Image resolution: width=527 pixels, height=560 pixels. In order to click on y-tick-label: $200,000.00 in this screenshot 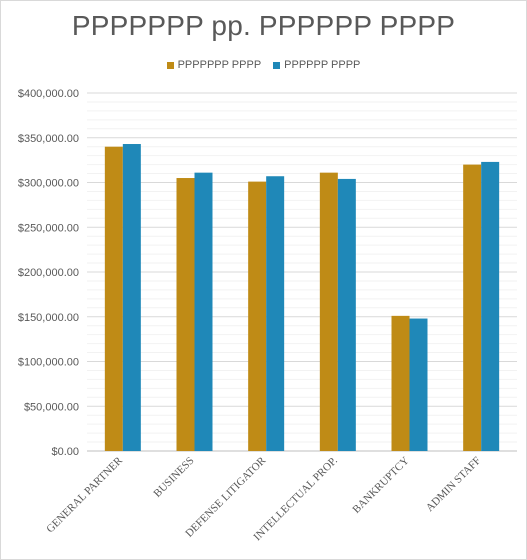, I will do `click(48, 273)`.